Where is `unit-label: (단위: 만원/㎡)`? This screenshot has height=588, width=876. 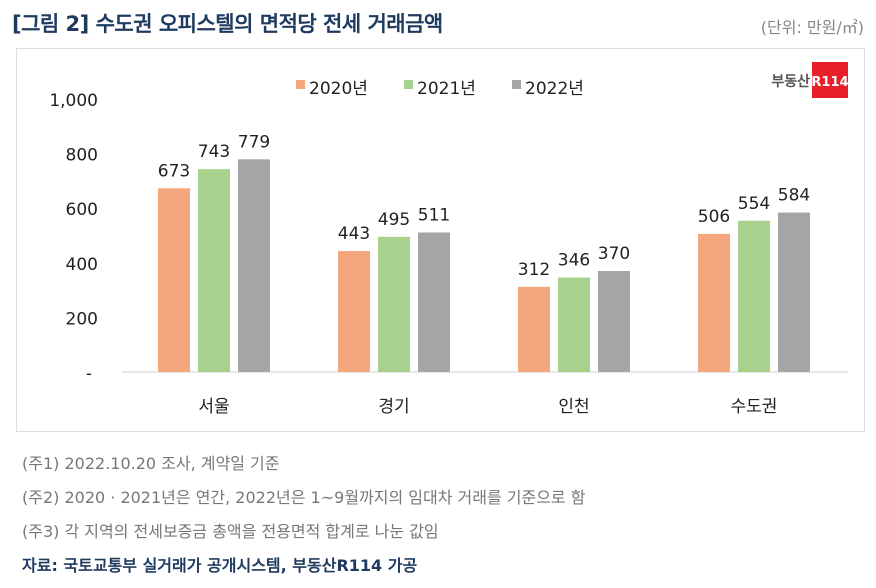
unit-label: (단위: 만원/㎡) is located at coordinates (812, 27).